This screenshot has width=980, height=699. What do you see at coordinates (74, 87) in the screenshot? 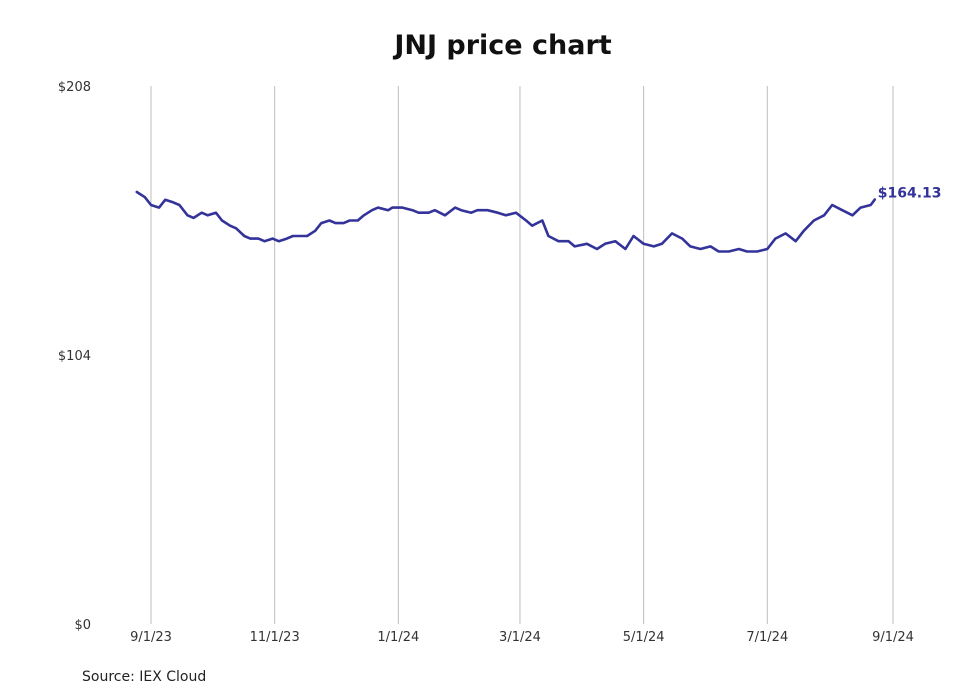
I see `y-tick-label: $208` at bounding box center [74, 87].